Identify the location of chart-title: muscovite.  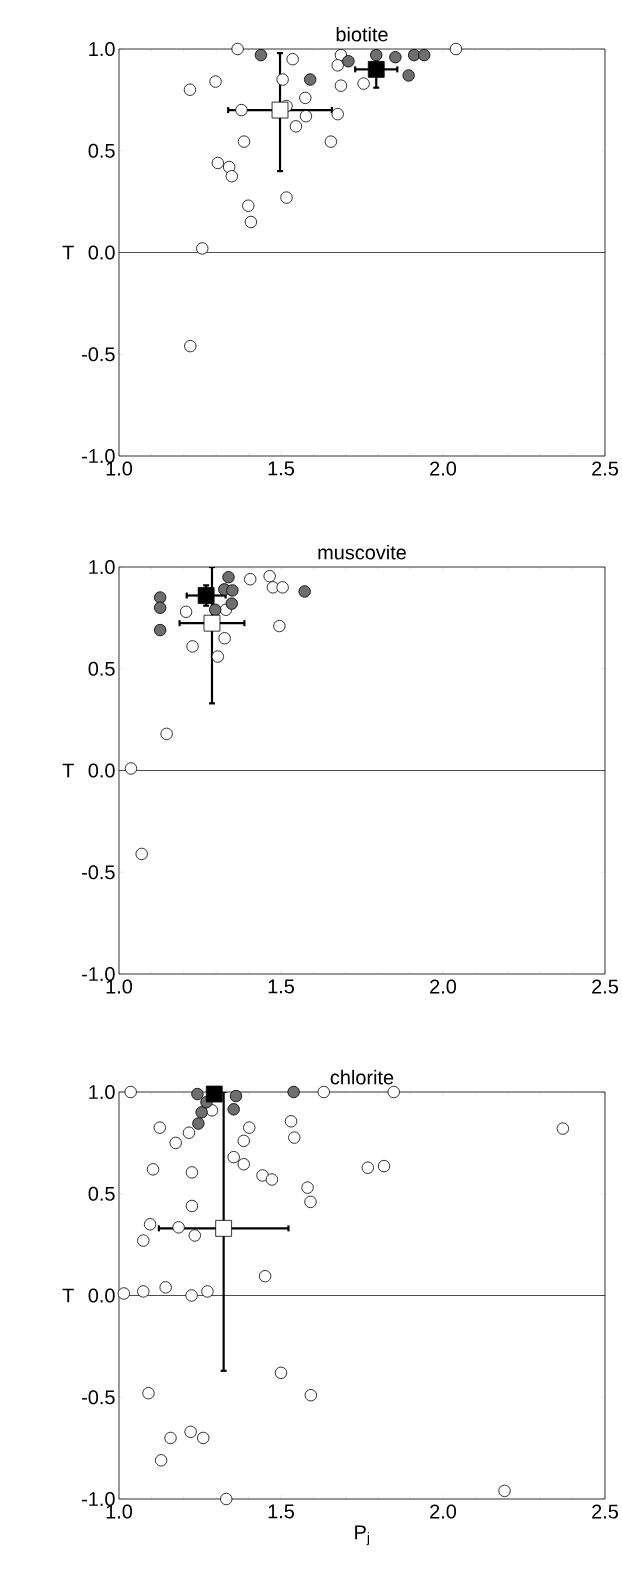
(362, 552).